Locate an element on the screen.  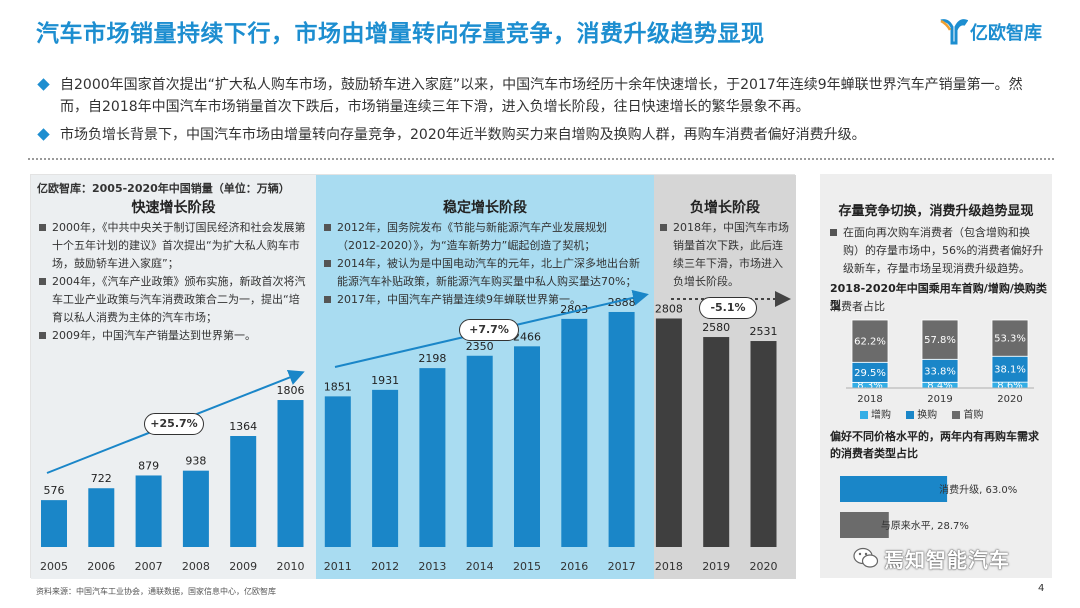
year-tick-label: 2013 is located at coordinates (432, 566).